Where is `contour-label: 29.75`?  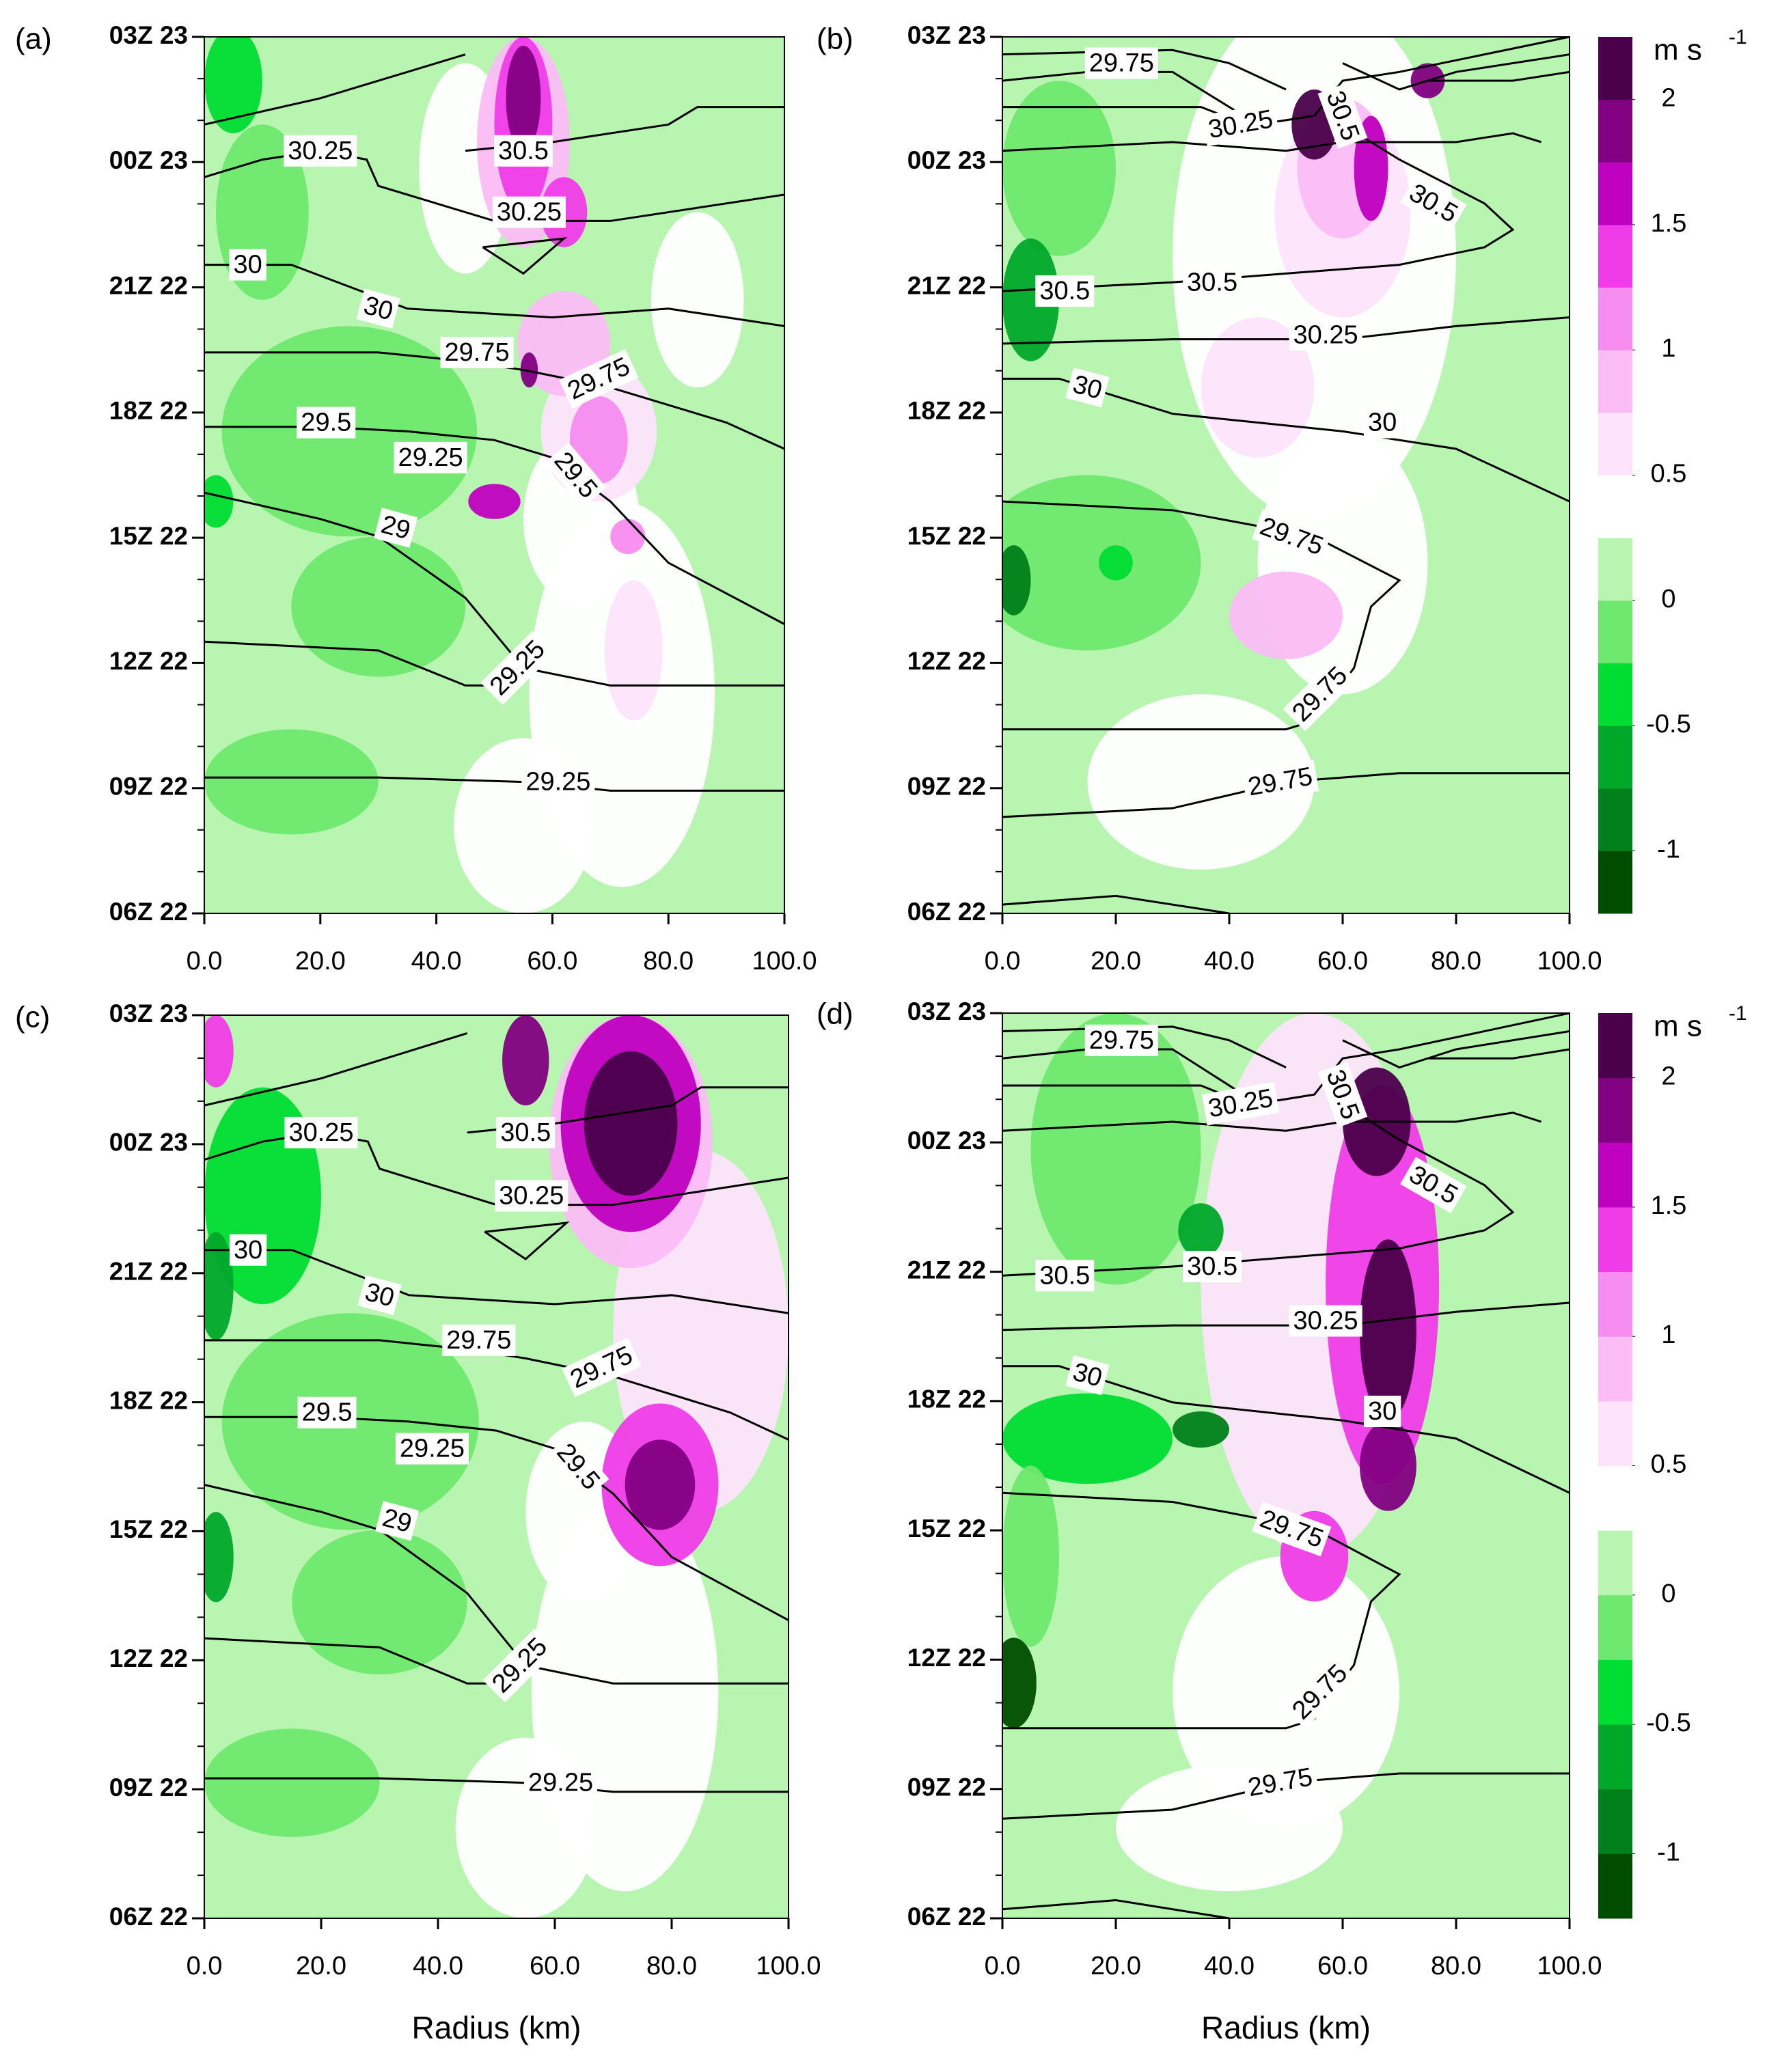 contour-label: 29.75 is located at coordinates (478, 1340).